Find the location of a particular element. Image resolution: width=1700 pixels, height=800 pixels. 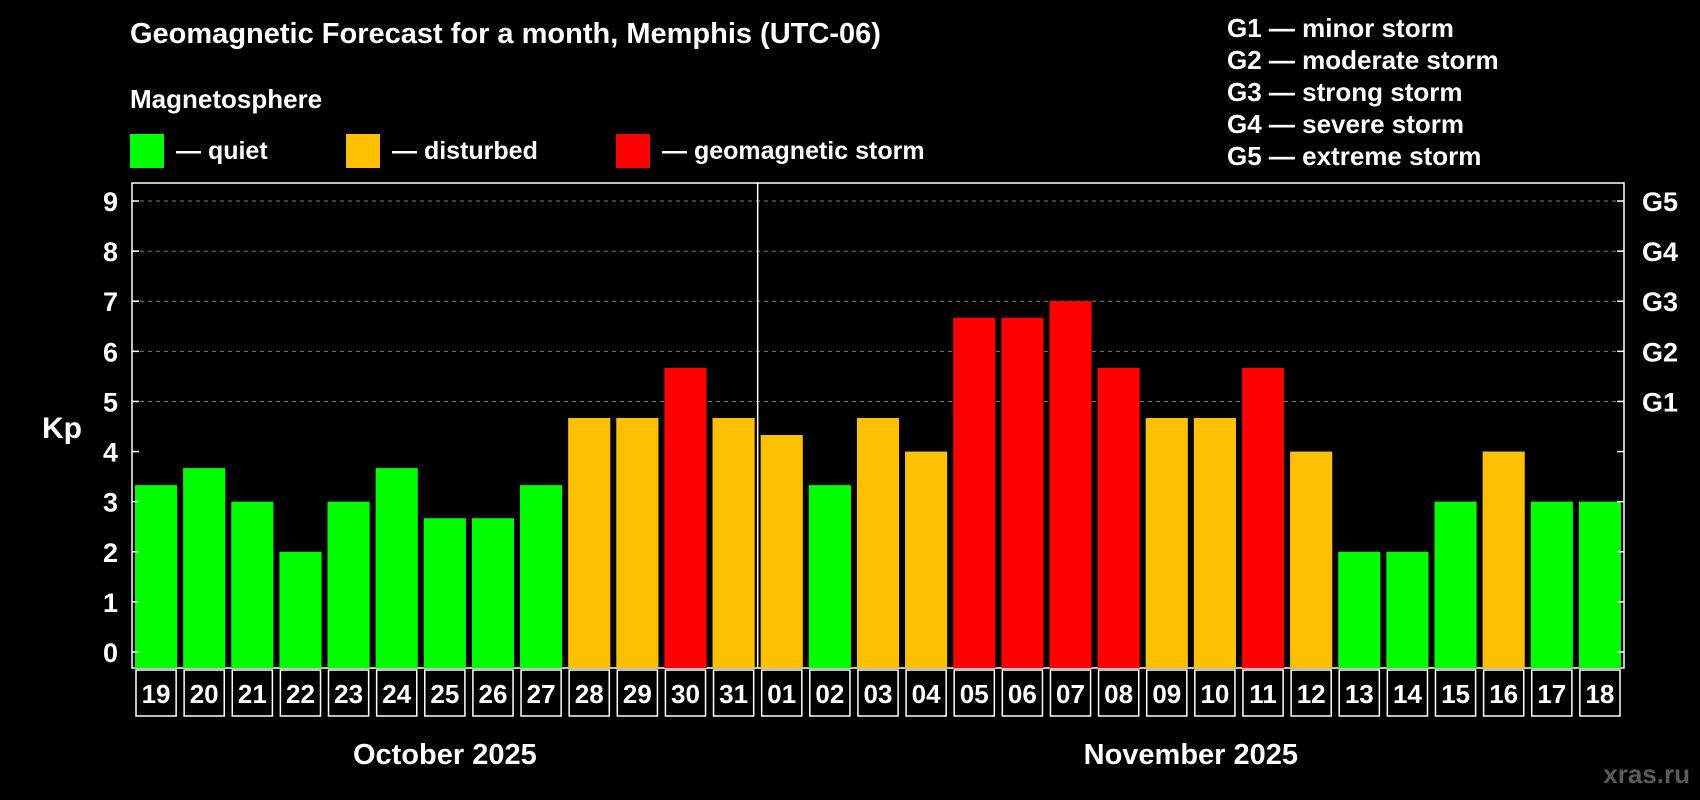

day-label-18: 18 is located at coordinates (1599, 694).